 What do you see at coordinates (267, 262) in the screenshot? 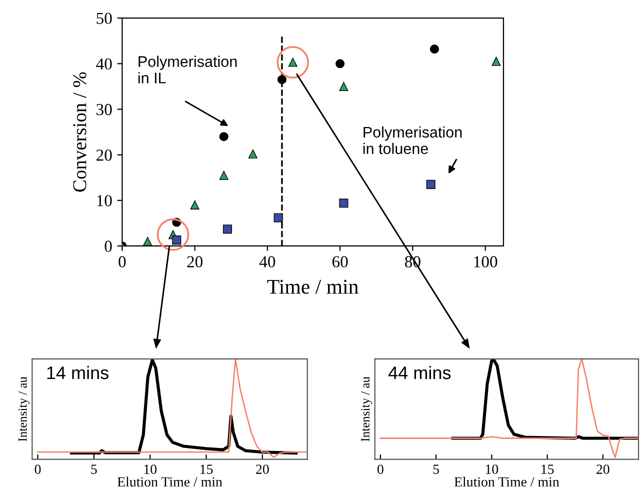
I see `x-tick-label: 40` at bounding box center [267, 262].